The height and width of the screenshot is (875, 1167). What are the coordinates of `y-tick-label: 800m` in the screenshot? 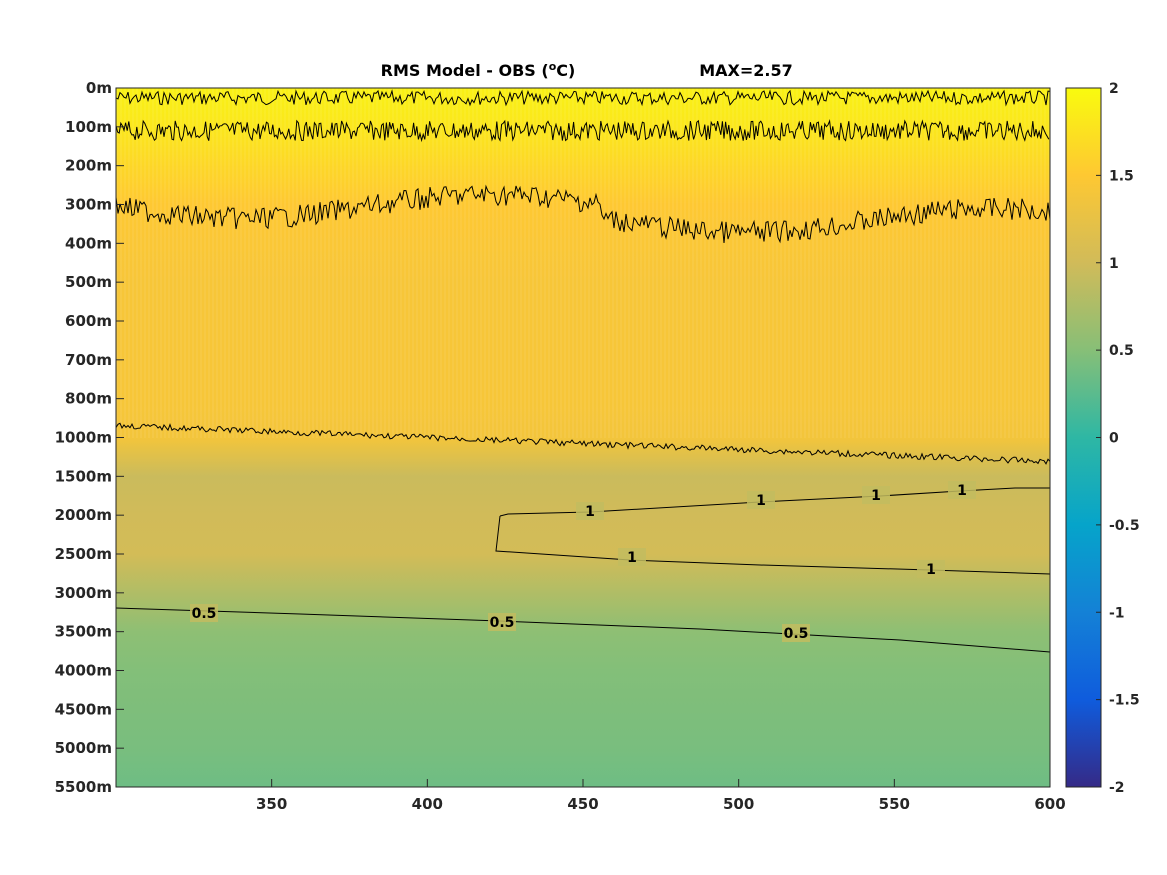 It's located at (88, 399).